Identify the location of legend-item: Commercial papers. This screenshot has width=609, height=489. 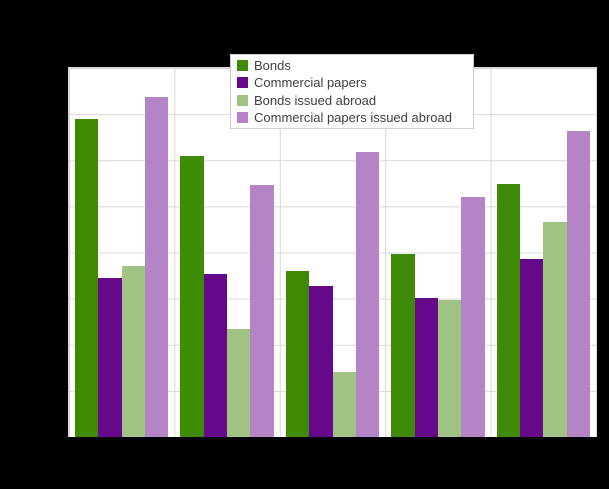
(352, 82).